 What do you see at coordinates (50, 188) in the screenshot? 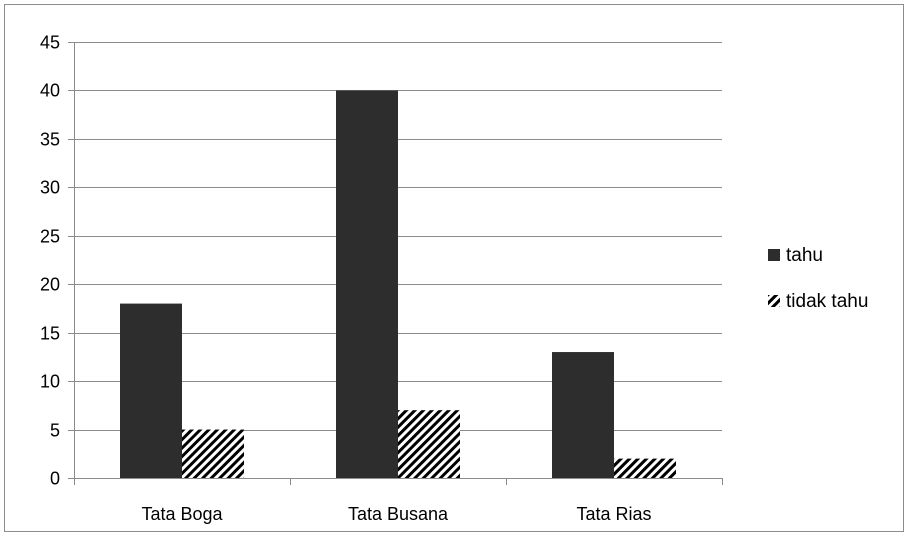
I see `y-tick-label: 30` at bounding box center [50, 188].